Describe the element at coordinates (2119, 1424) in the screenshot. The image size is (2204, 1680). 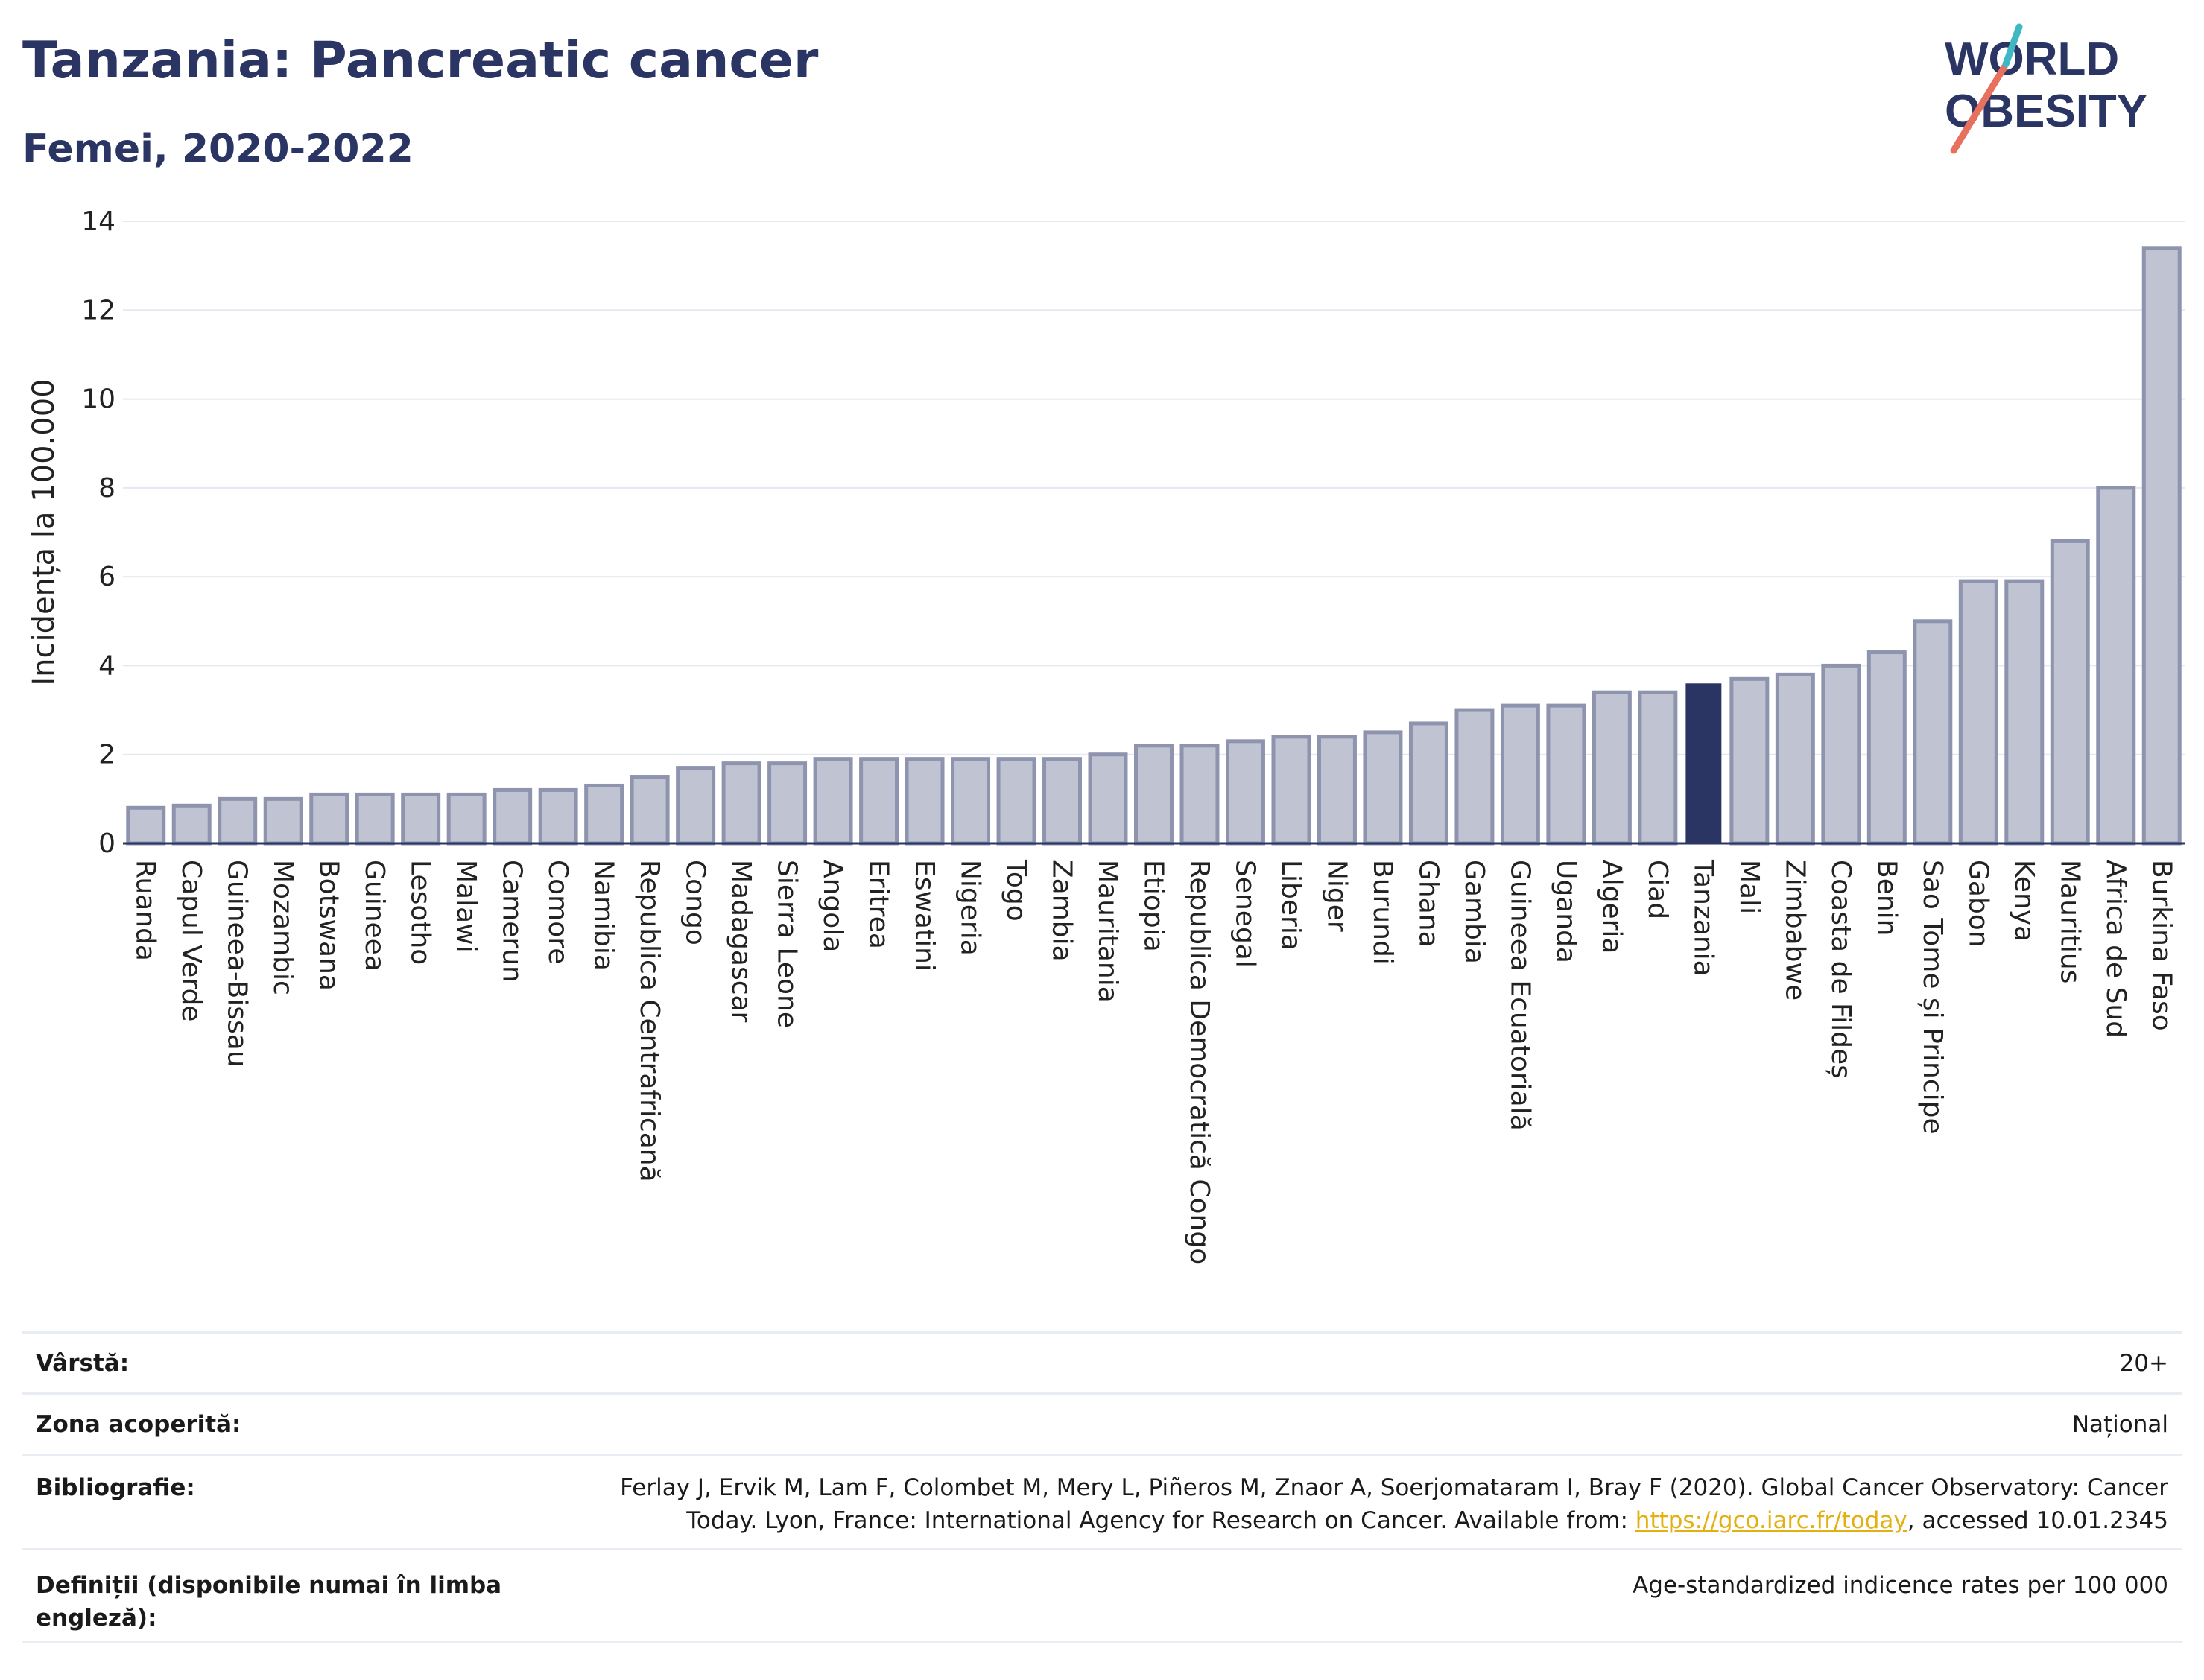
I see `coverage-value: Național` at that location.